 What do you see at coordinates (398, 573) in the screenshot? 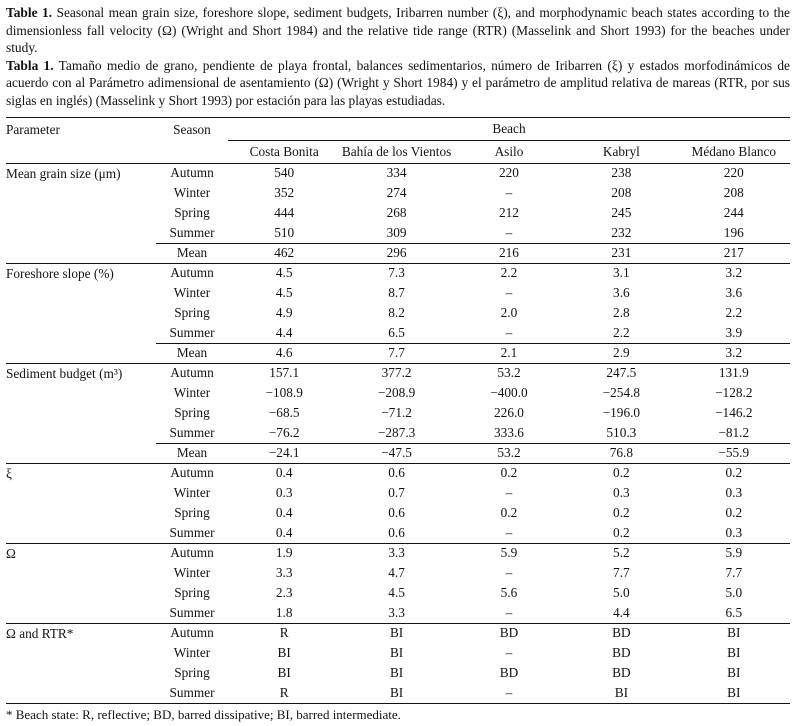
I see `table-row: Winter 3.3 4.7 – 7.7 7.7` at bounding box center [398, 573].